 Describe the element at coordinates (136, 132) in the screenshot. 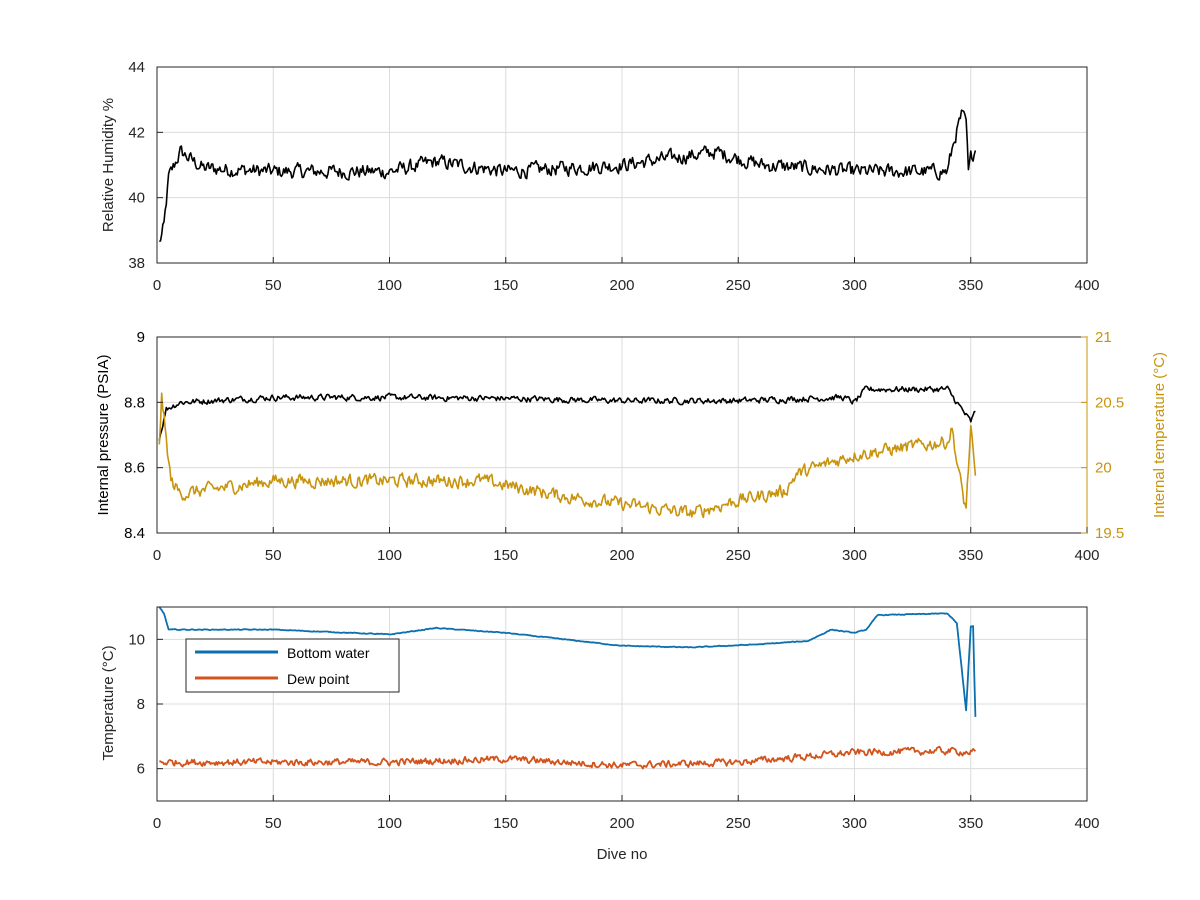

I see `y-tick-label: 42` at that location.